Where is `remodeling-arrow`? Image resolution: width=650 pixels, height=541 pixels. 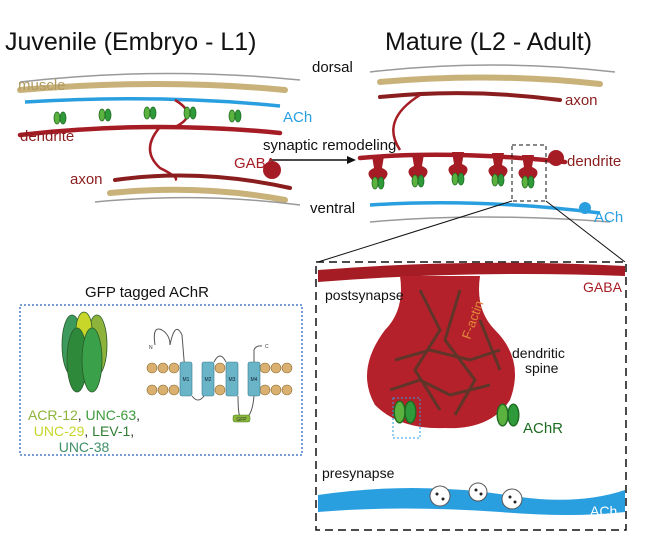 remodeling-arrow is located at coordinates (313, 160).